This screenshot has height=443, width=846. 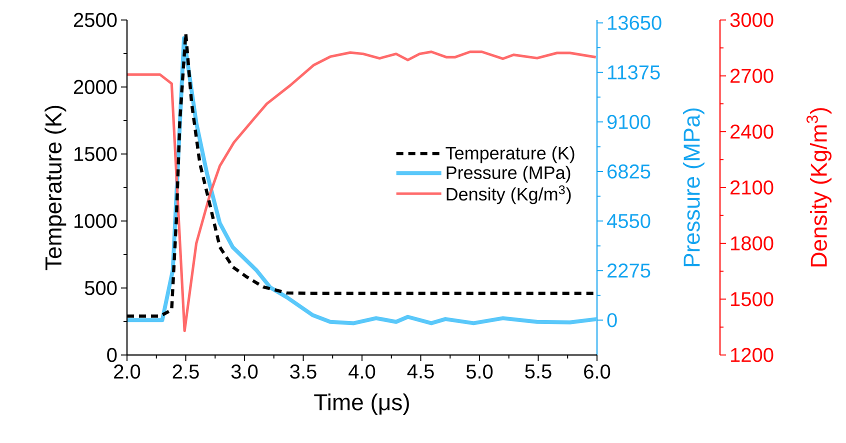 What do you see at coordinates (693, 187) in the screenshot?
I see `y2-axis-title: Pressure (MPa)` at bounding box center [693, 187].